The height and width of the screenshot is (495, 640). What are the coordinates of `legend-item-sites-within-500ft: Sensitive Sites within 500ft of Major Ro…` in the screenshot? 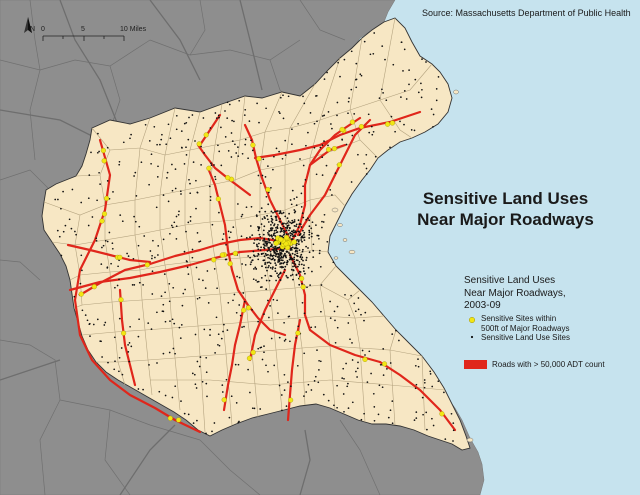 It's located at (525, 324).